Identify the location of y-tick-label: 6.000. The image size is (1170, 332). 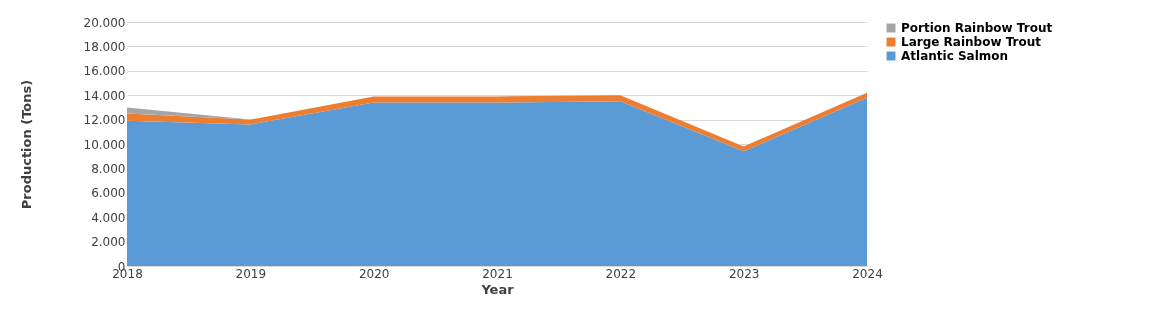
(108, 193).